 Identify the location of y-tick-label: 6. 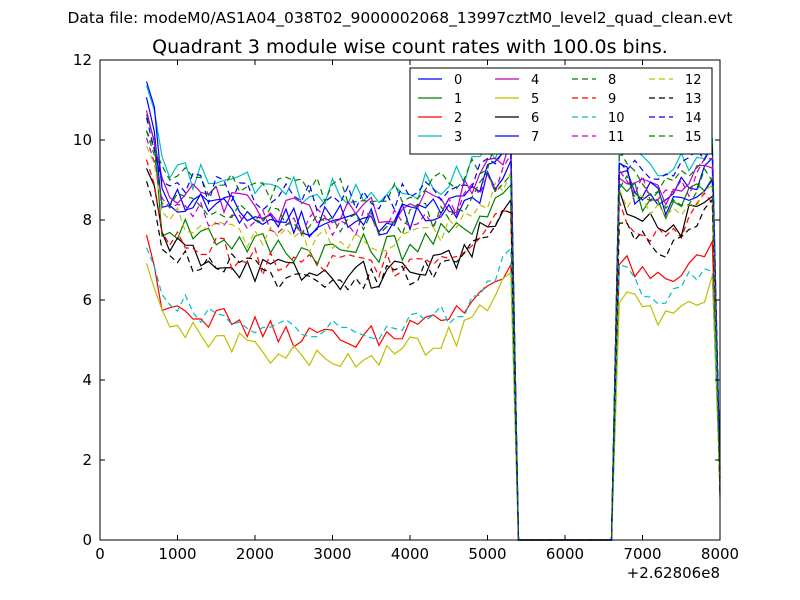
(87, 300).